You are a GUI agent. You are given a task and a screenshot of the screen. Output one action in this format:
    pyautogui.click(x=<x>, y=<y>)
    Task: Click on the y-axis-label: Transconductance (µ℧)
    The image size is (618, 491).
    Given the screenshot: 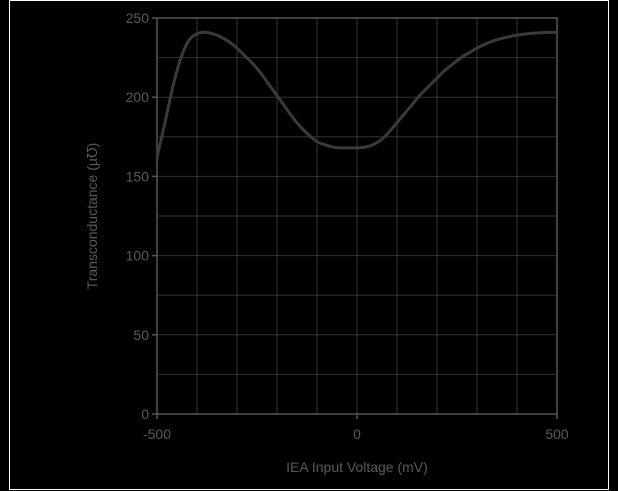 What is the action you would take?
    pyautogui.click(x=92, y=216)
    